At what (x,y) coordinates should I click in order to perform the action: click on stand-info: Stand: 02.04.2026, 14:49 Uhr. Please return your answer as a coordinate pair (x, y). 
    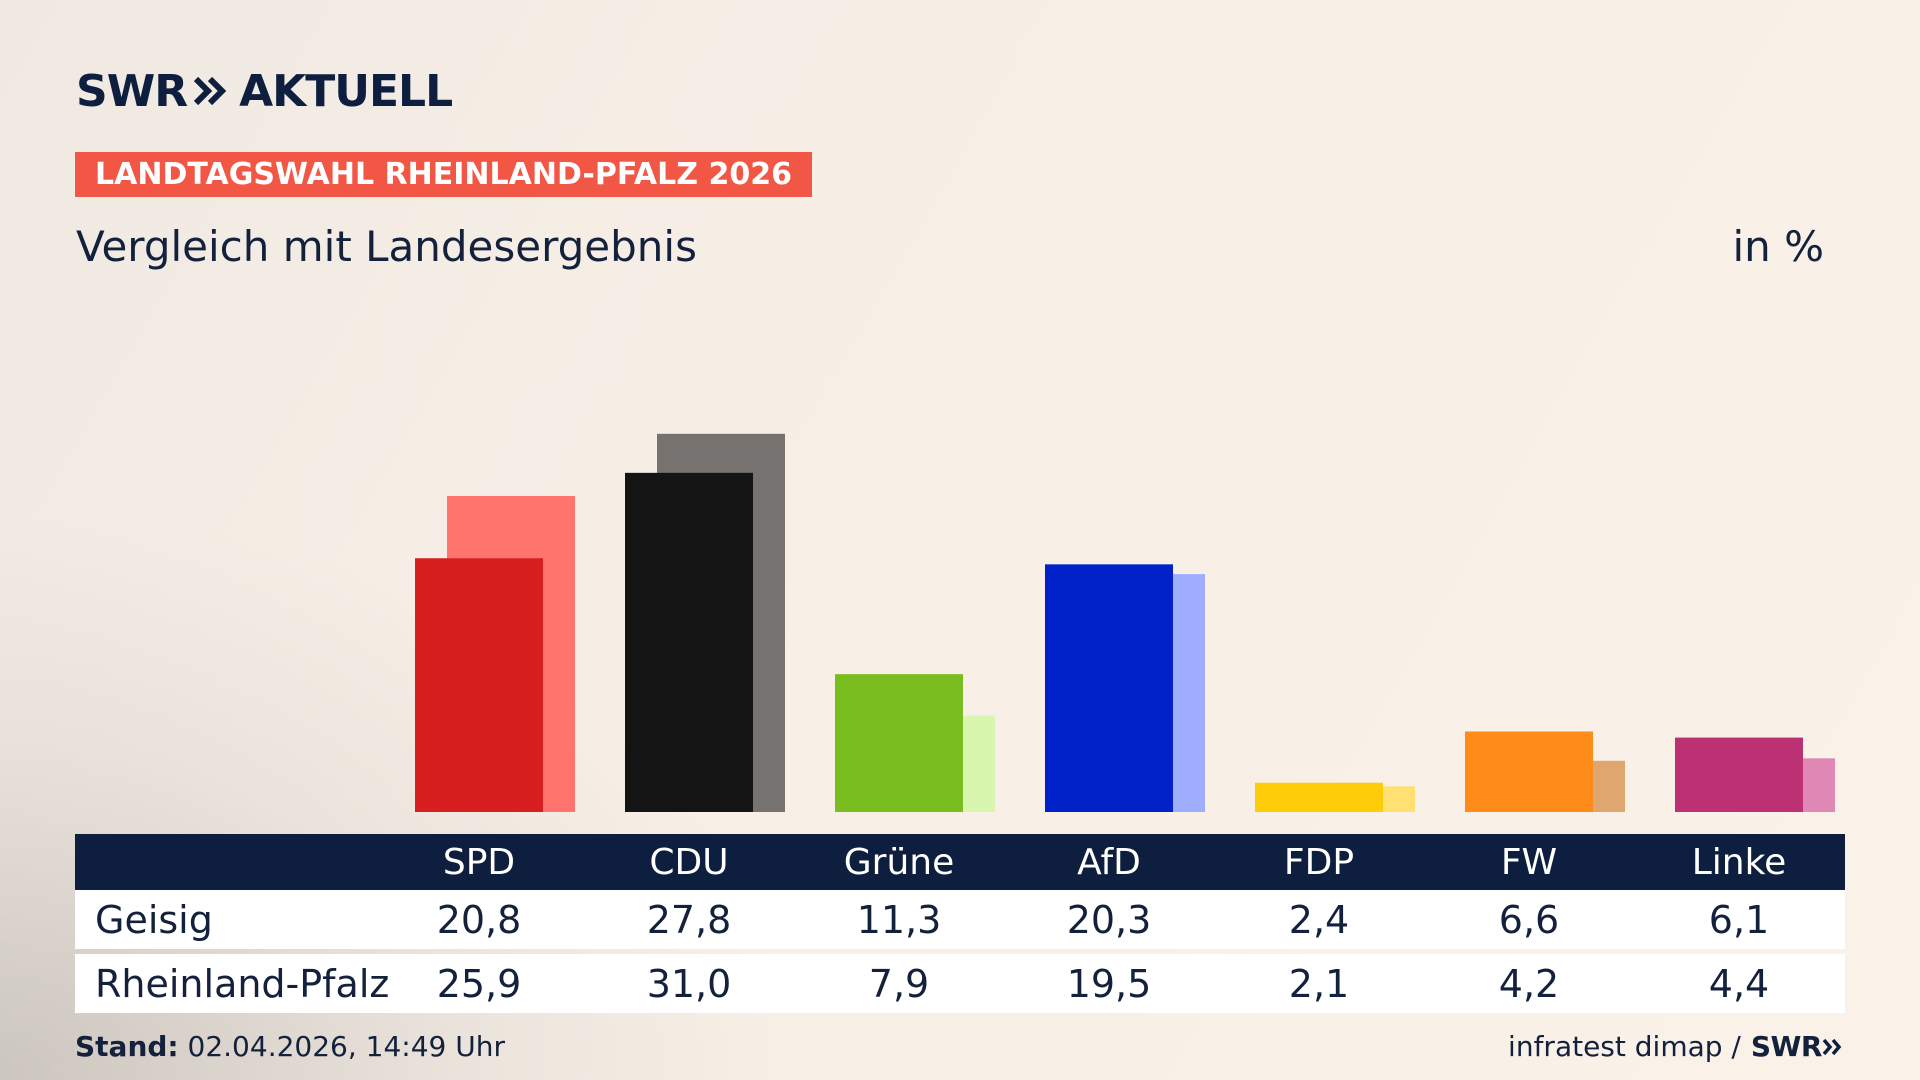
    Looking at the image, I should click on (290, 1046).